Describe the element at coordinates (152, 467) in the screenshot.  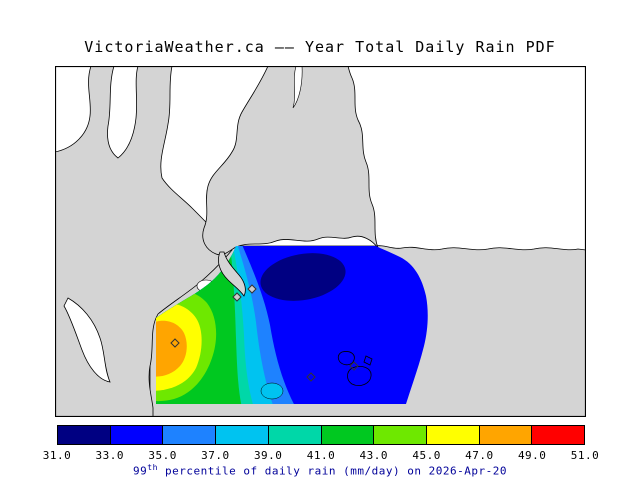
I see `caption-superscript: th` at that location.